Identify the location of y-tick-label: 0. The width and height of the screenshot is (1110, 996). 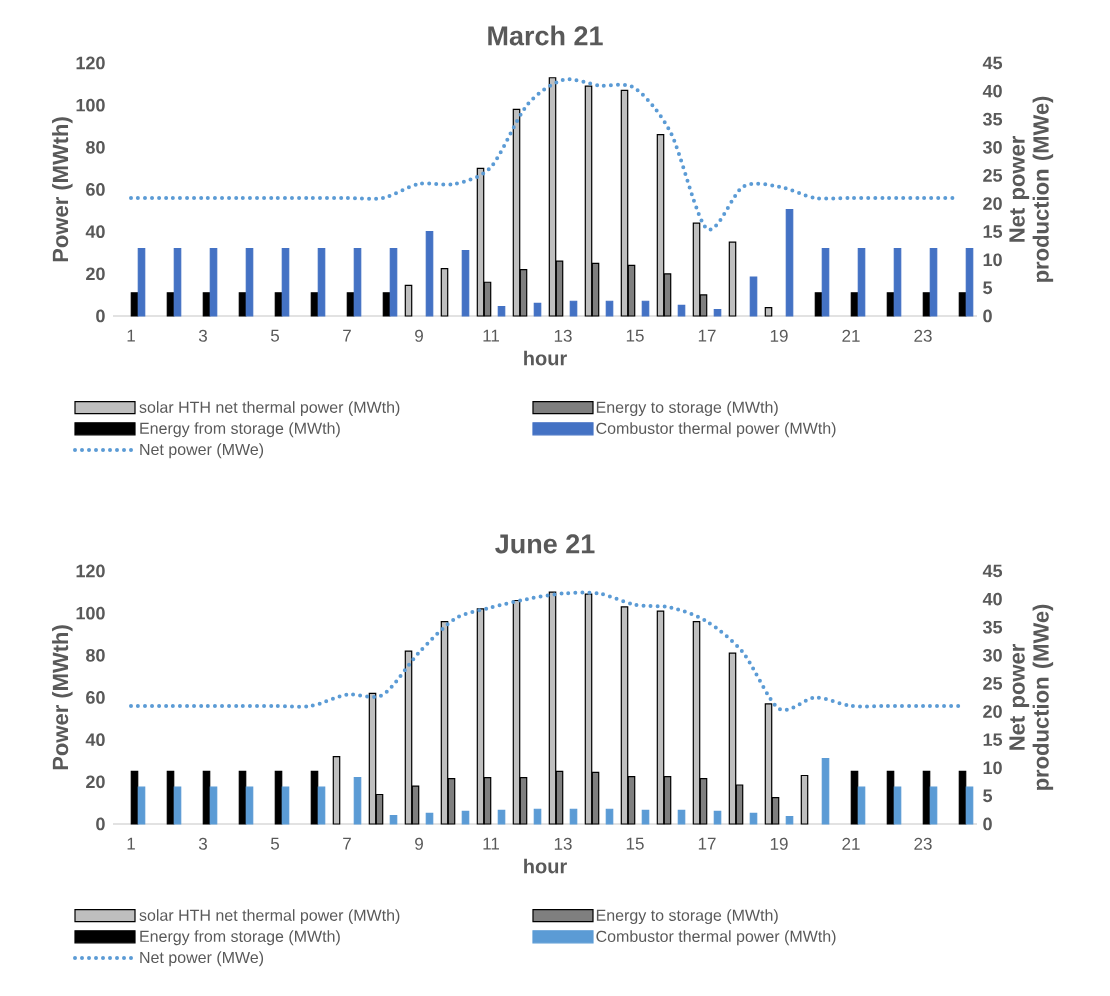
(100, 316).